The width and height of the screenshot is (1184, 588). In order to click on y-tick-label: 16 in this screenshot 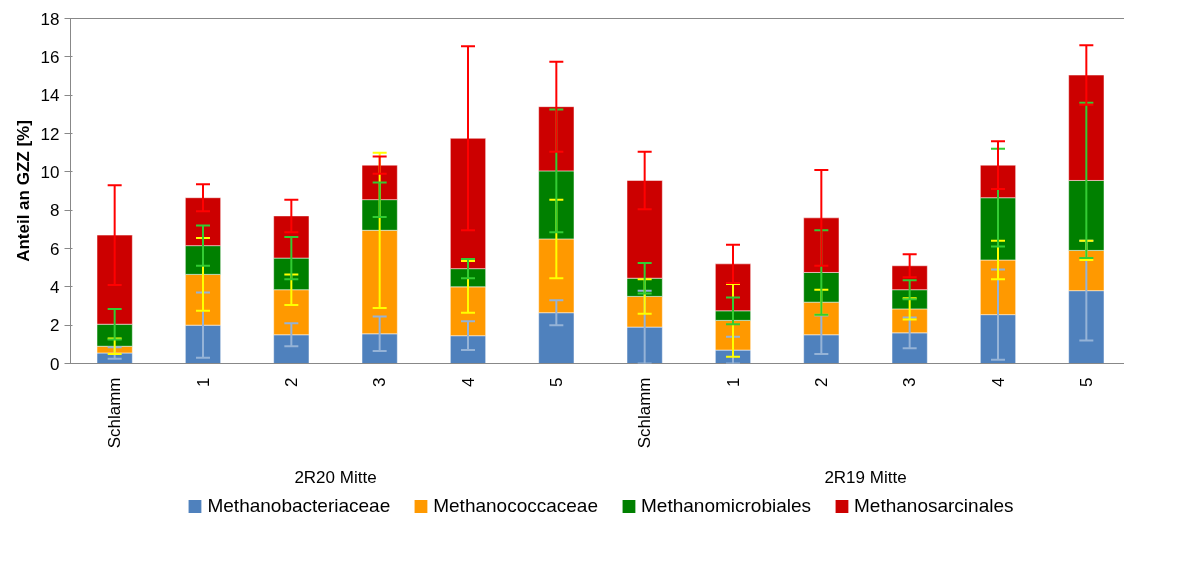, I will do `click(50, 57)`.